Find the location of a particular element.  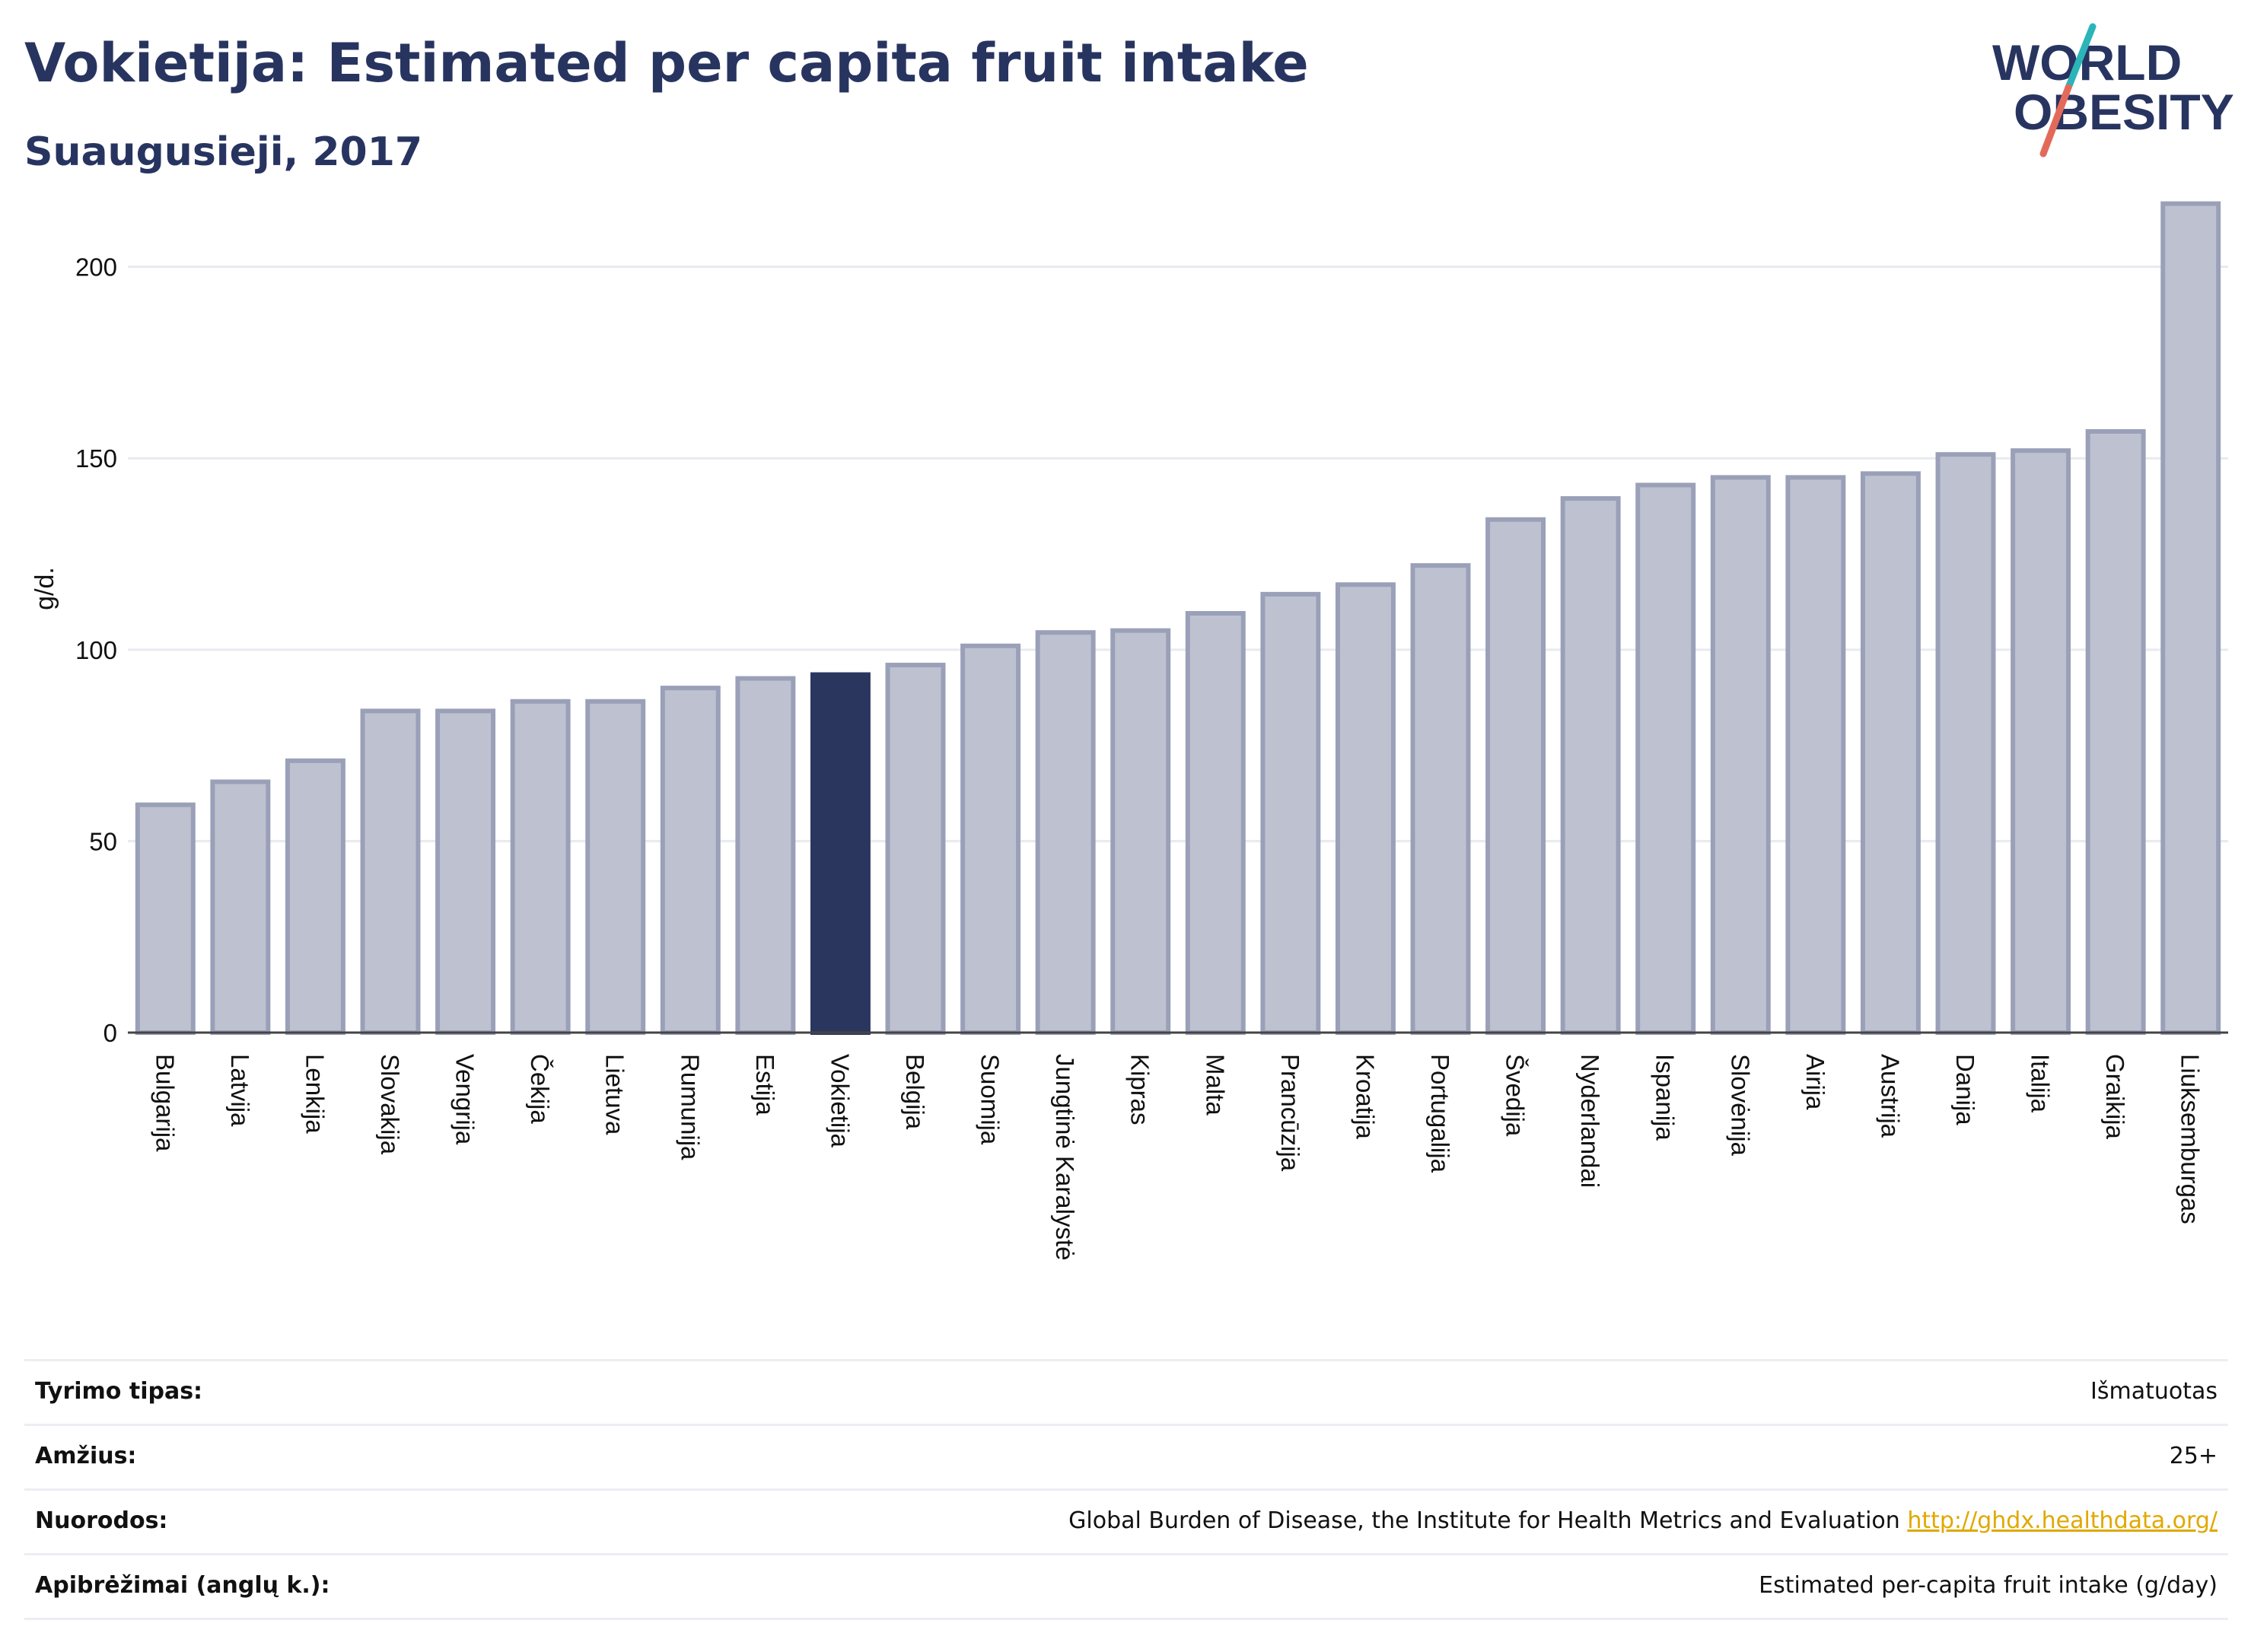

x-tick-label: Ispanija is located at coordinates (1665, 1097).